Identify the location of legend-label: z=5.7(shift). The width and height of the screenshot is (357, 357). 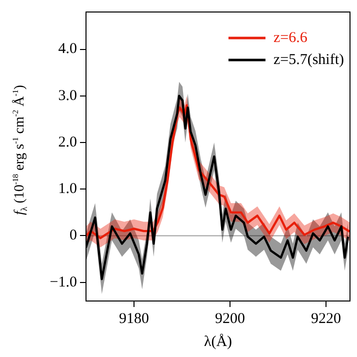
(308, 60).